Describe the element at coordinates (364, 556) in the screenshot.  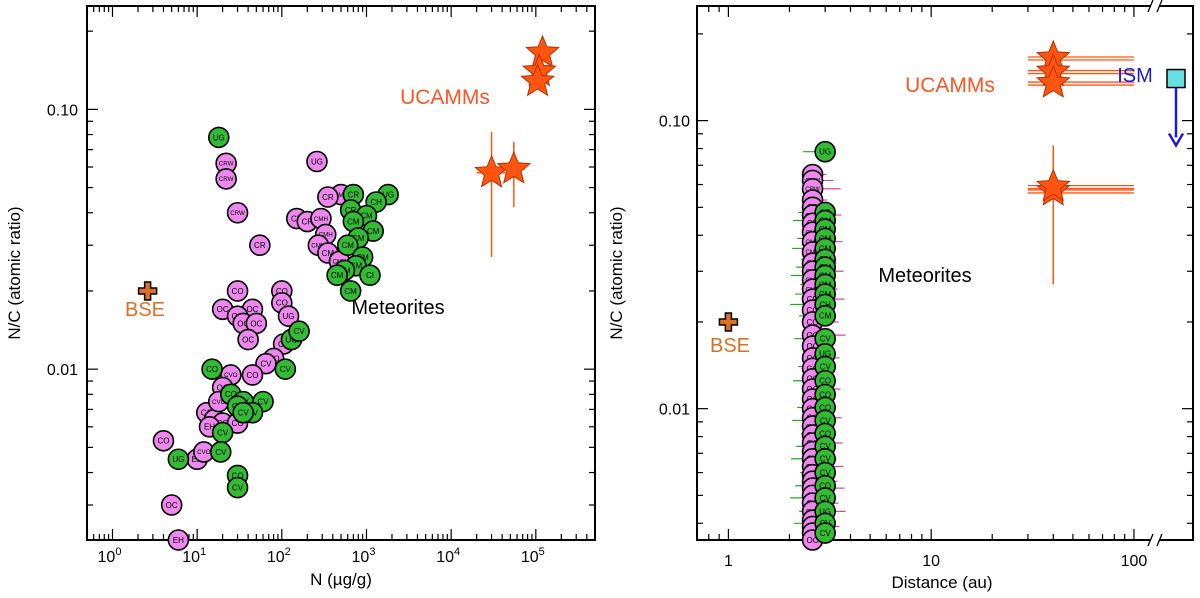
I see `x-tick-label: 10³` at that location.